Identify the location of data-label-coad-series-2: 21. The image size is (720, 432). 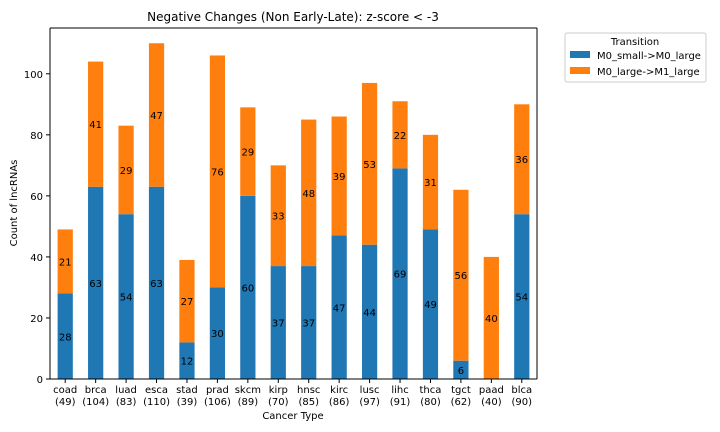
(65, 262).